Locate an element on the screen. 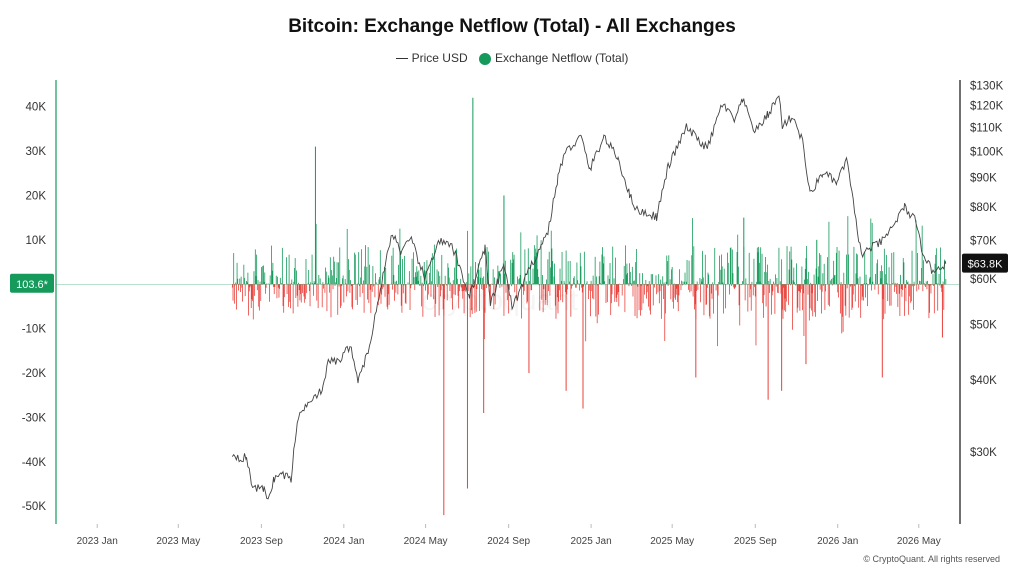 The width and height of the screenshot is (1024, 576). left-current-badge is located at coordinates (32, 283).